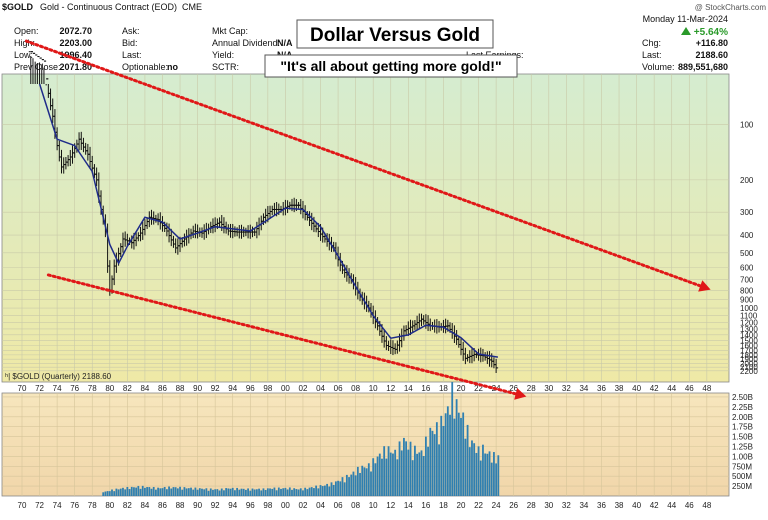 The width and height of the screenshot is (768, 520). What do you see at coordinates (548, 388) in the screenshot?
I see `x-tick-label: 30` at bounding box center [548, 388].